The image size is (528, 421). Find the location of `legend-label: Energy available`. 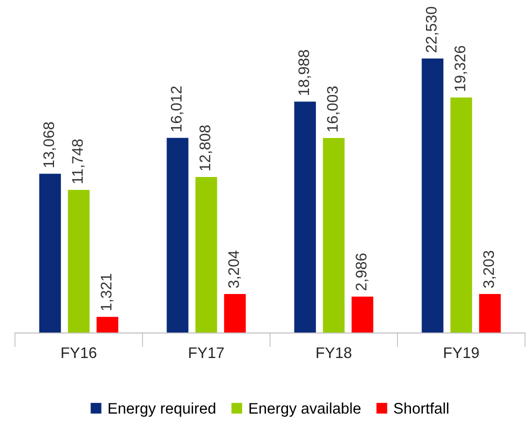

legend-label: Energy available is located at coordinates (305, 409).